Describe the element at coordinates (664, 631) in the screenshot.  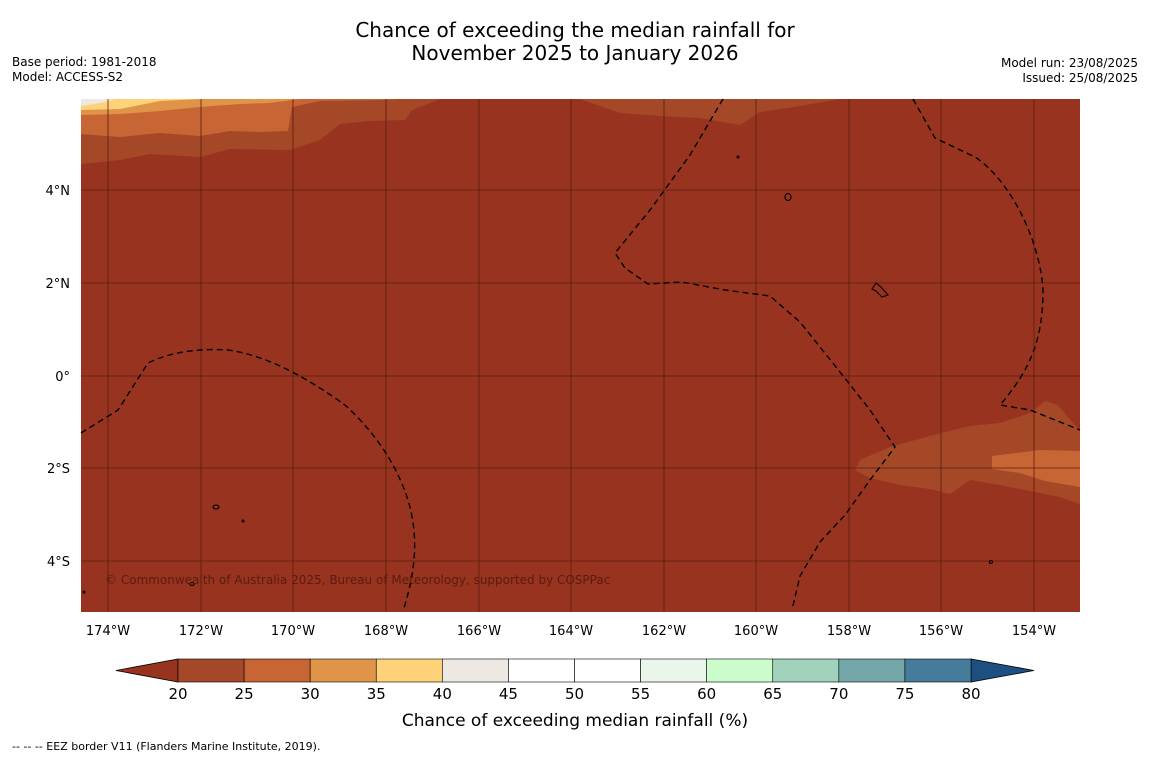
I see `lon-label: 162°W` at that location.